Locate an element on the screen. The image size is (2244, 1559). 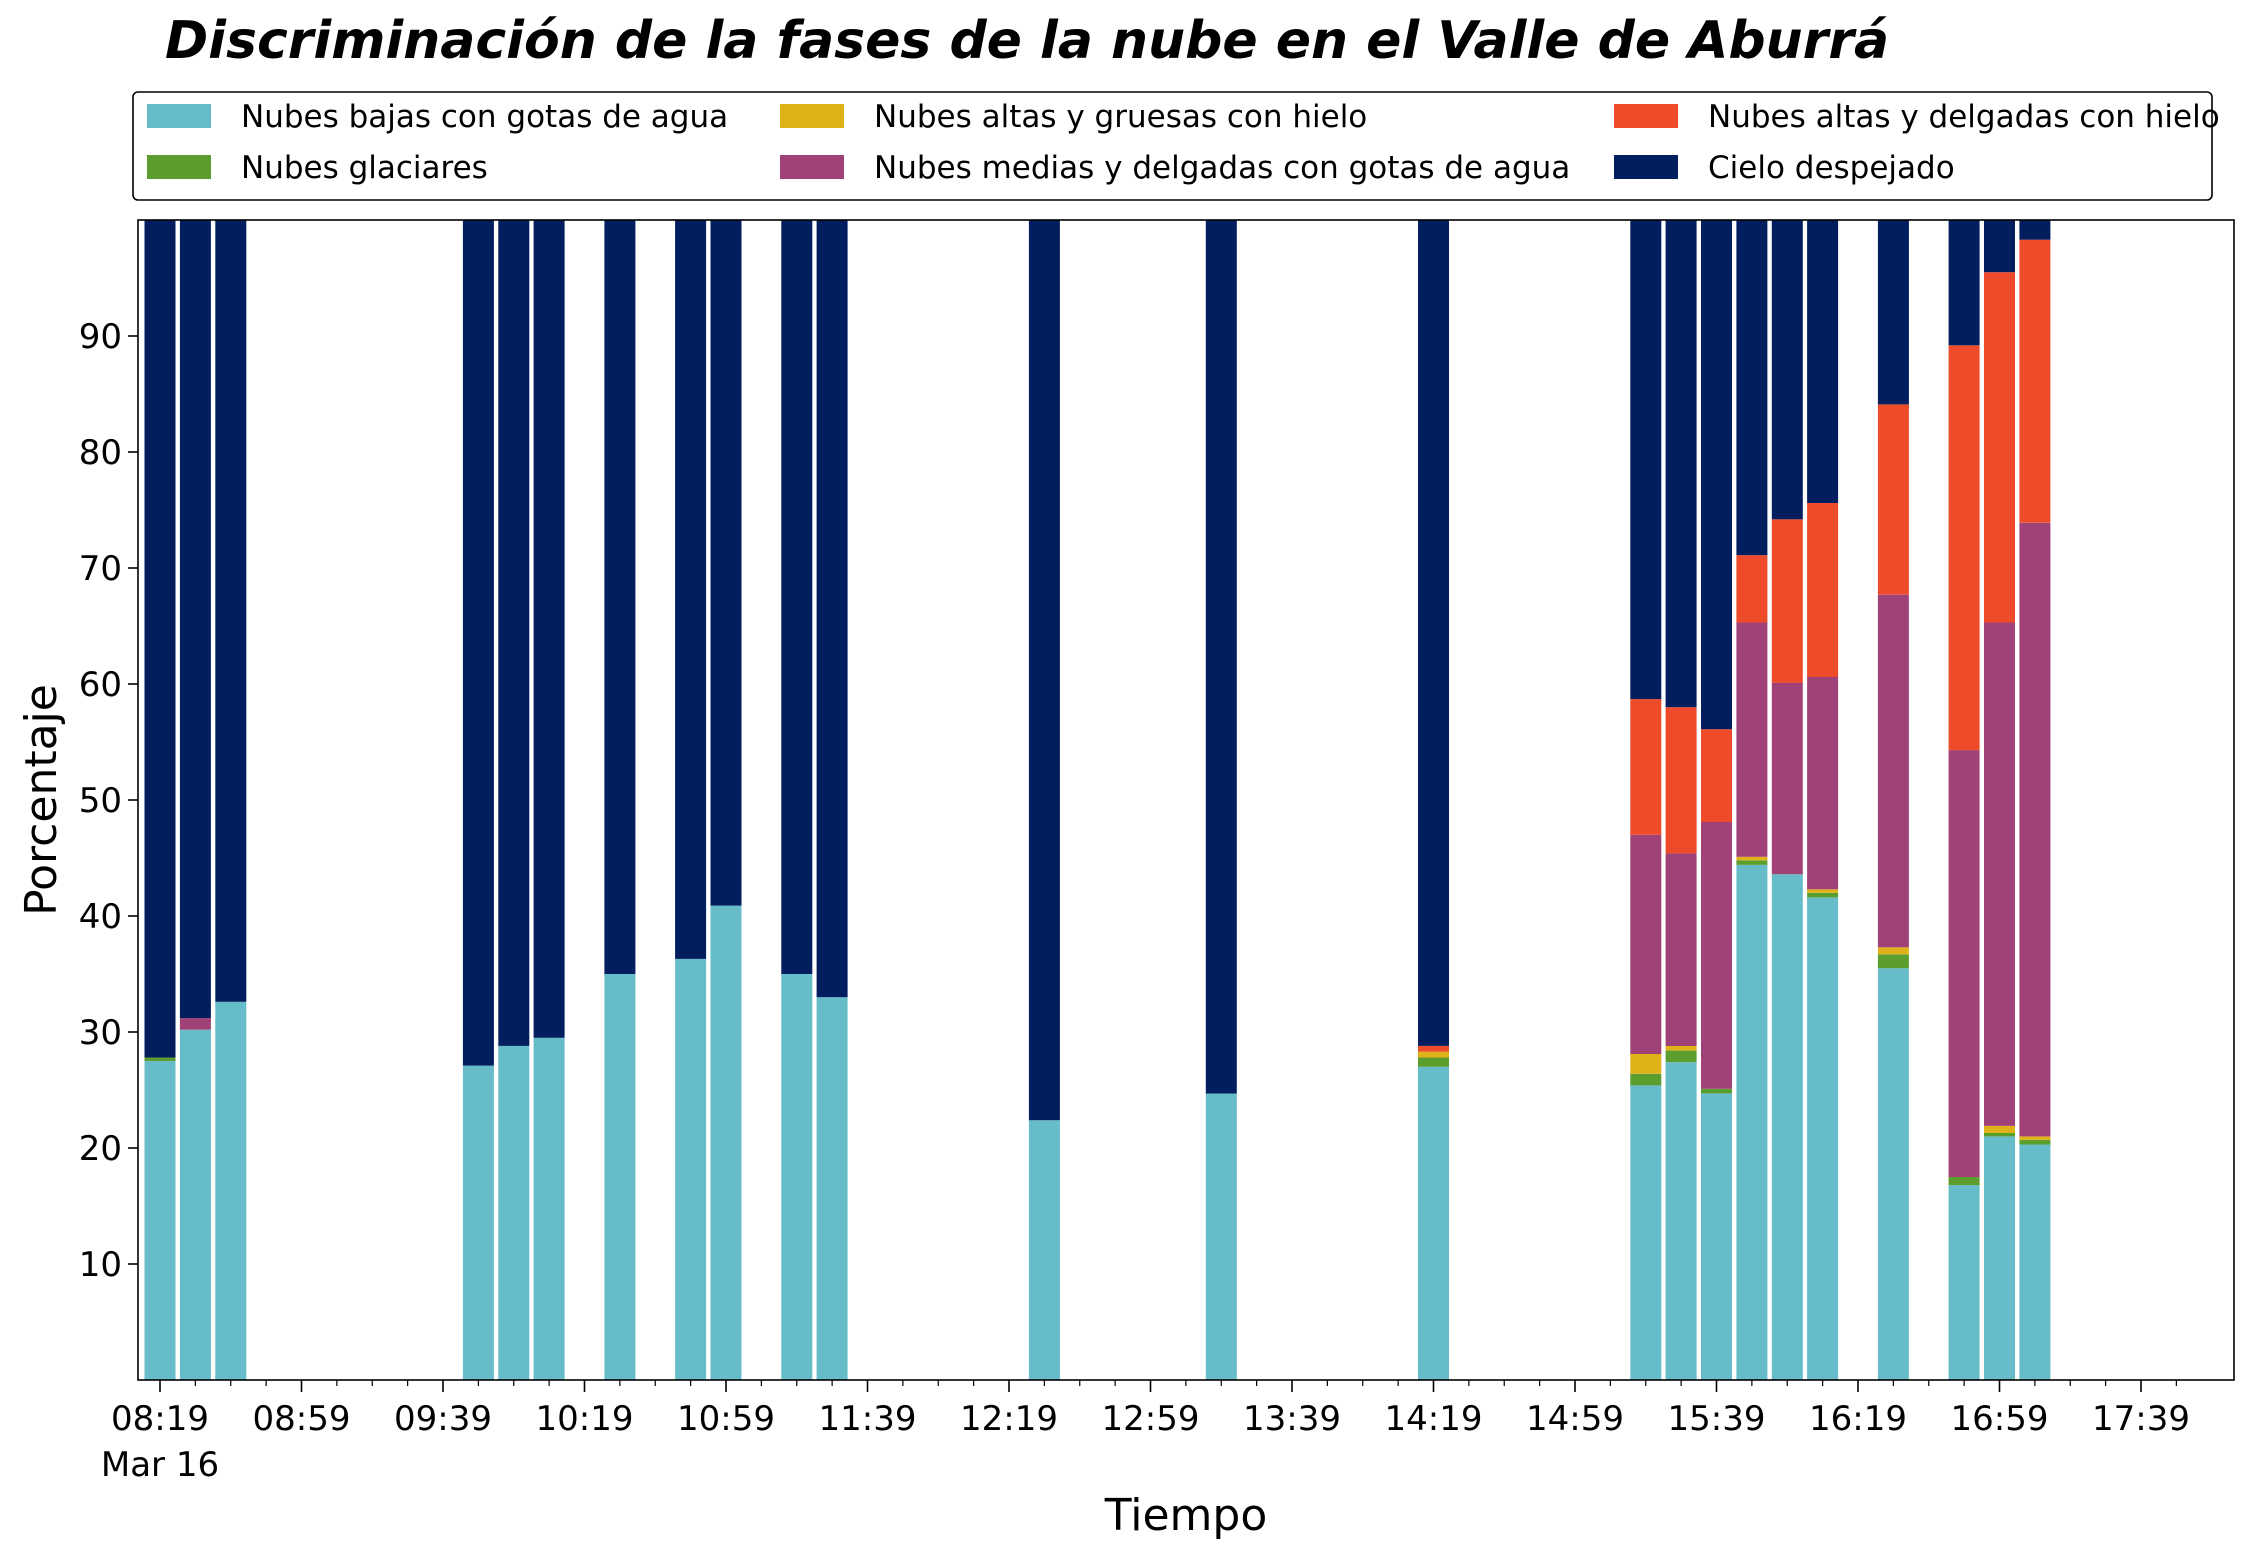
y-tick-label: 10 is located at coordinates (100, 1265).